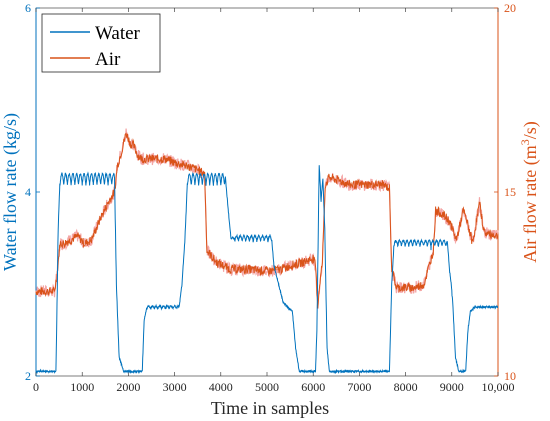  I want to click on x-tick-label: 4000, so click(221, 387).